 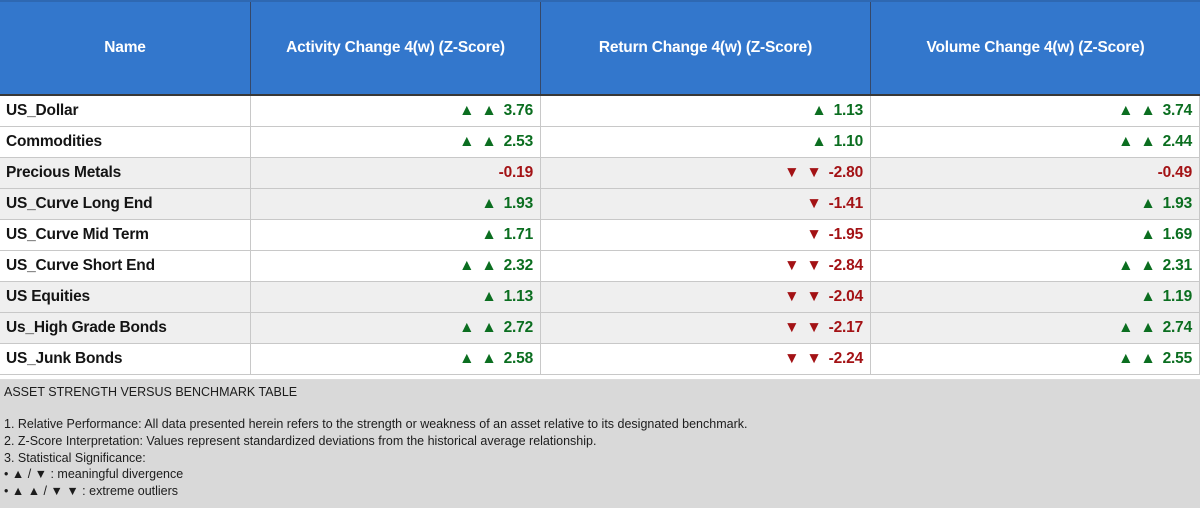 I want to click on column-header-name: Name, so click(x=125, y=48).